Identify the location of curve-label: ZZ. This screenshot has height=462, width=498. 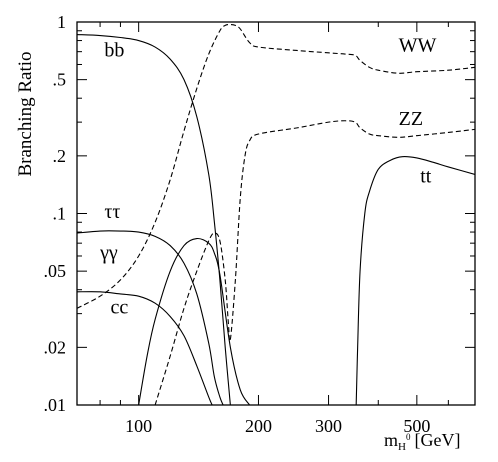
(411, 119).